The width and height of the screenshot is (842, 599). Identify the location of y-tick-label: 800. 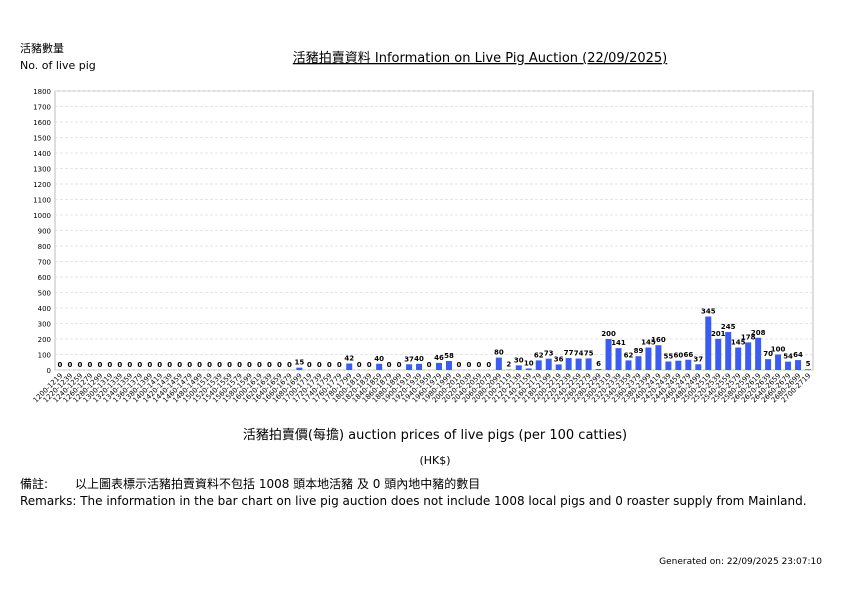
(44, 247).